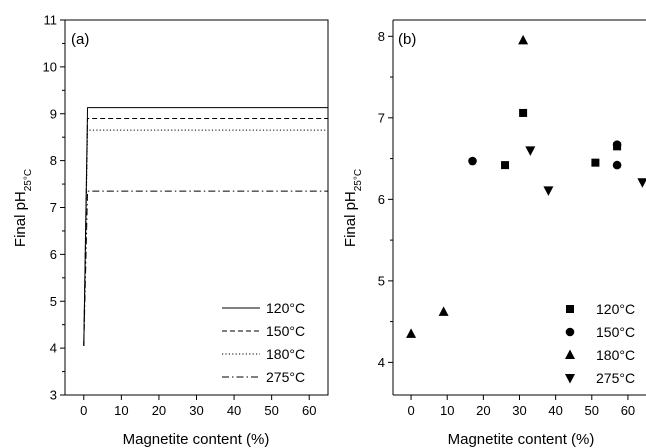 This screenshot has width=646, height=448. I want to click on panel-b-y-tick-label: 6, so click(381, 199).